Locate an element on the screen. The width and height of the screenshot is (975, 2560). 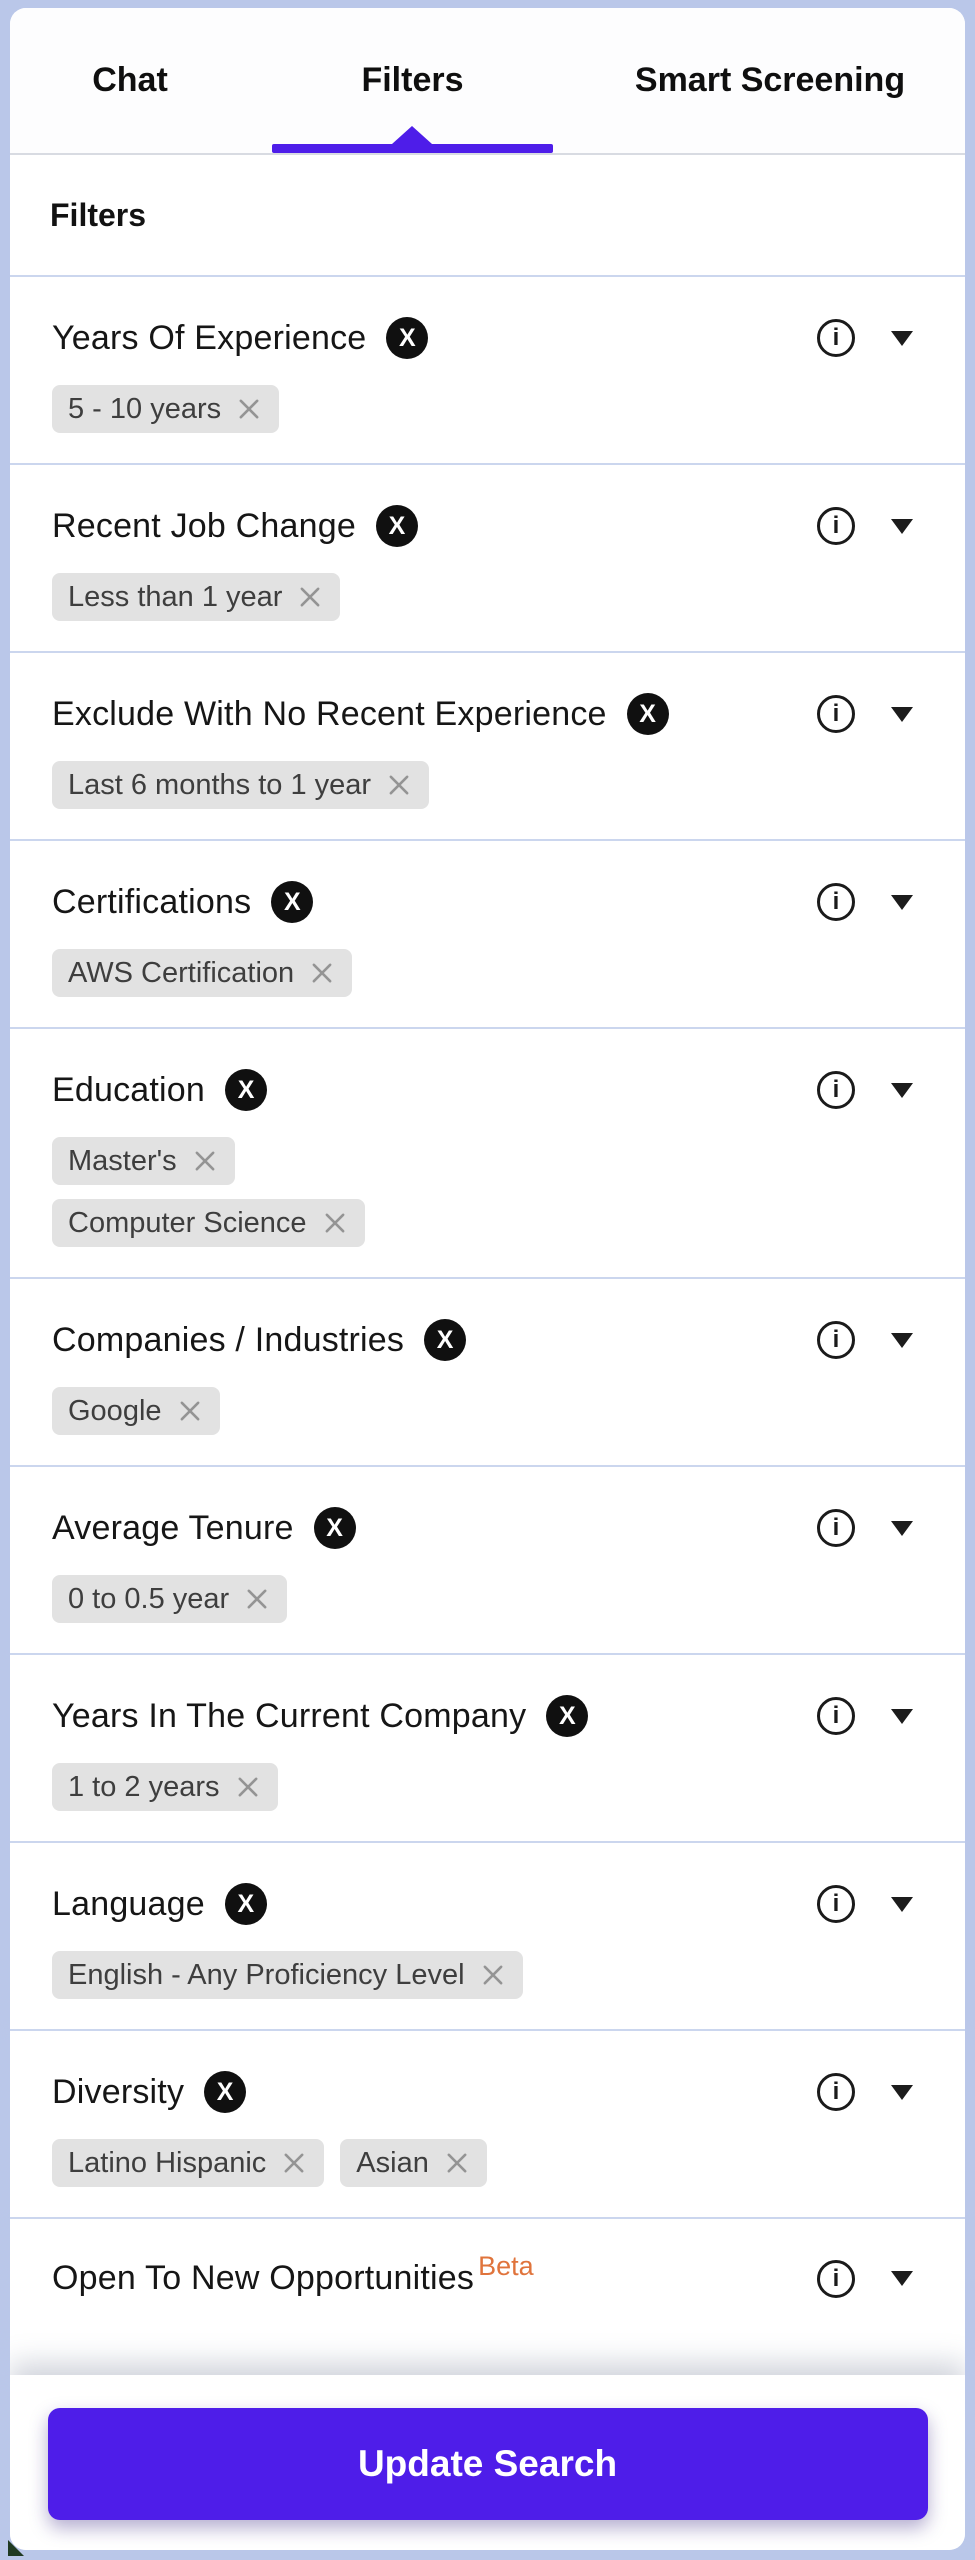
filter-chip: 1 to 2 years is located at coordinates (165, 1787).